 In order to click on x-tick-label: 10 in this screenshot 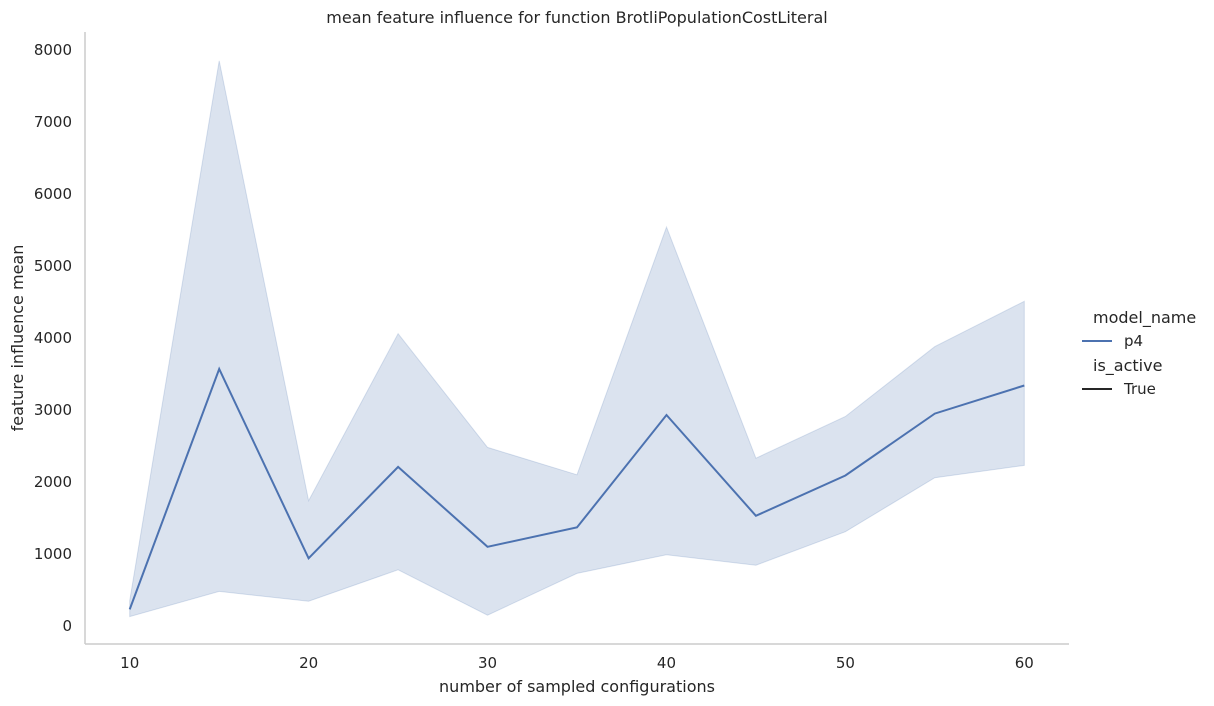, I will do `click(129, 663)`.